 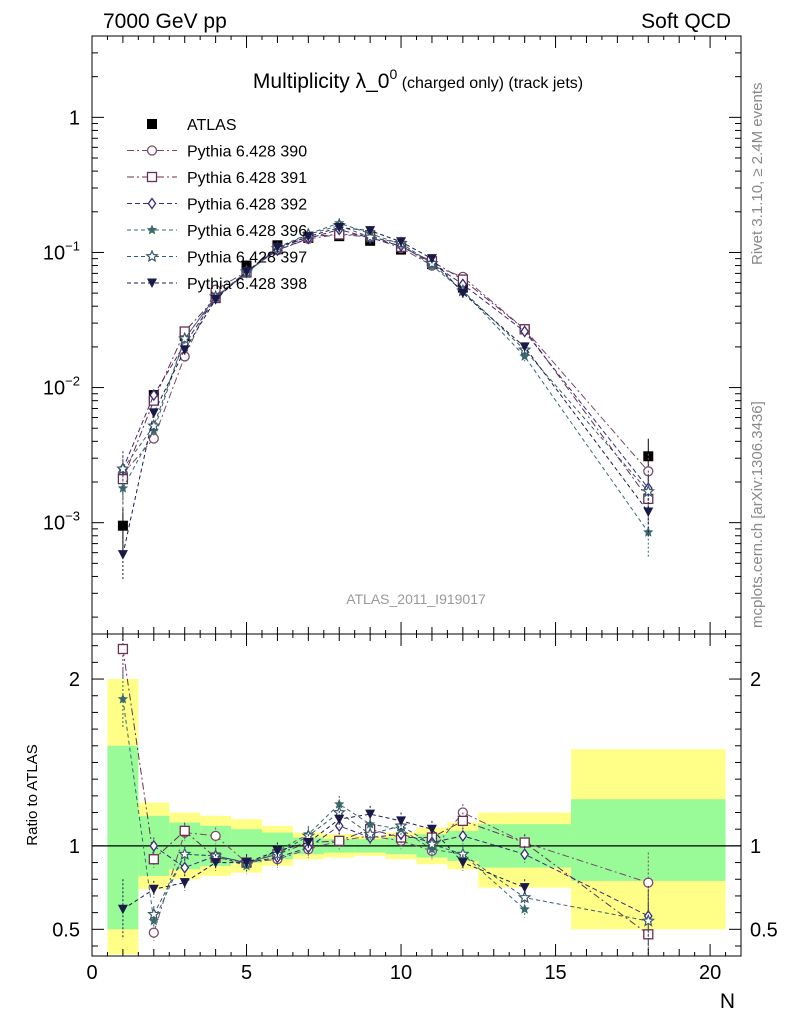 I want to click on ratio-y-tick-label-right: 1, so click(x=755, y=847).